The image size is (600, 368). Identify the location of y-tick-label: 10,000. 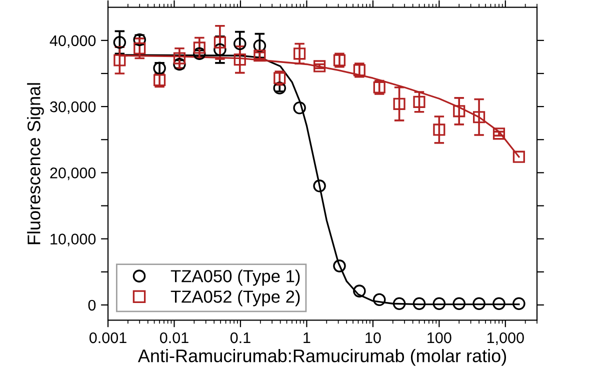
(73, 240).